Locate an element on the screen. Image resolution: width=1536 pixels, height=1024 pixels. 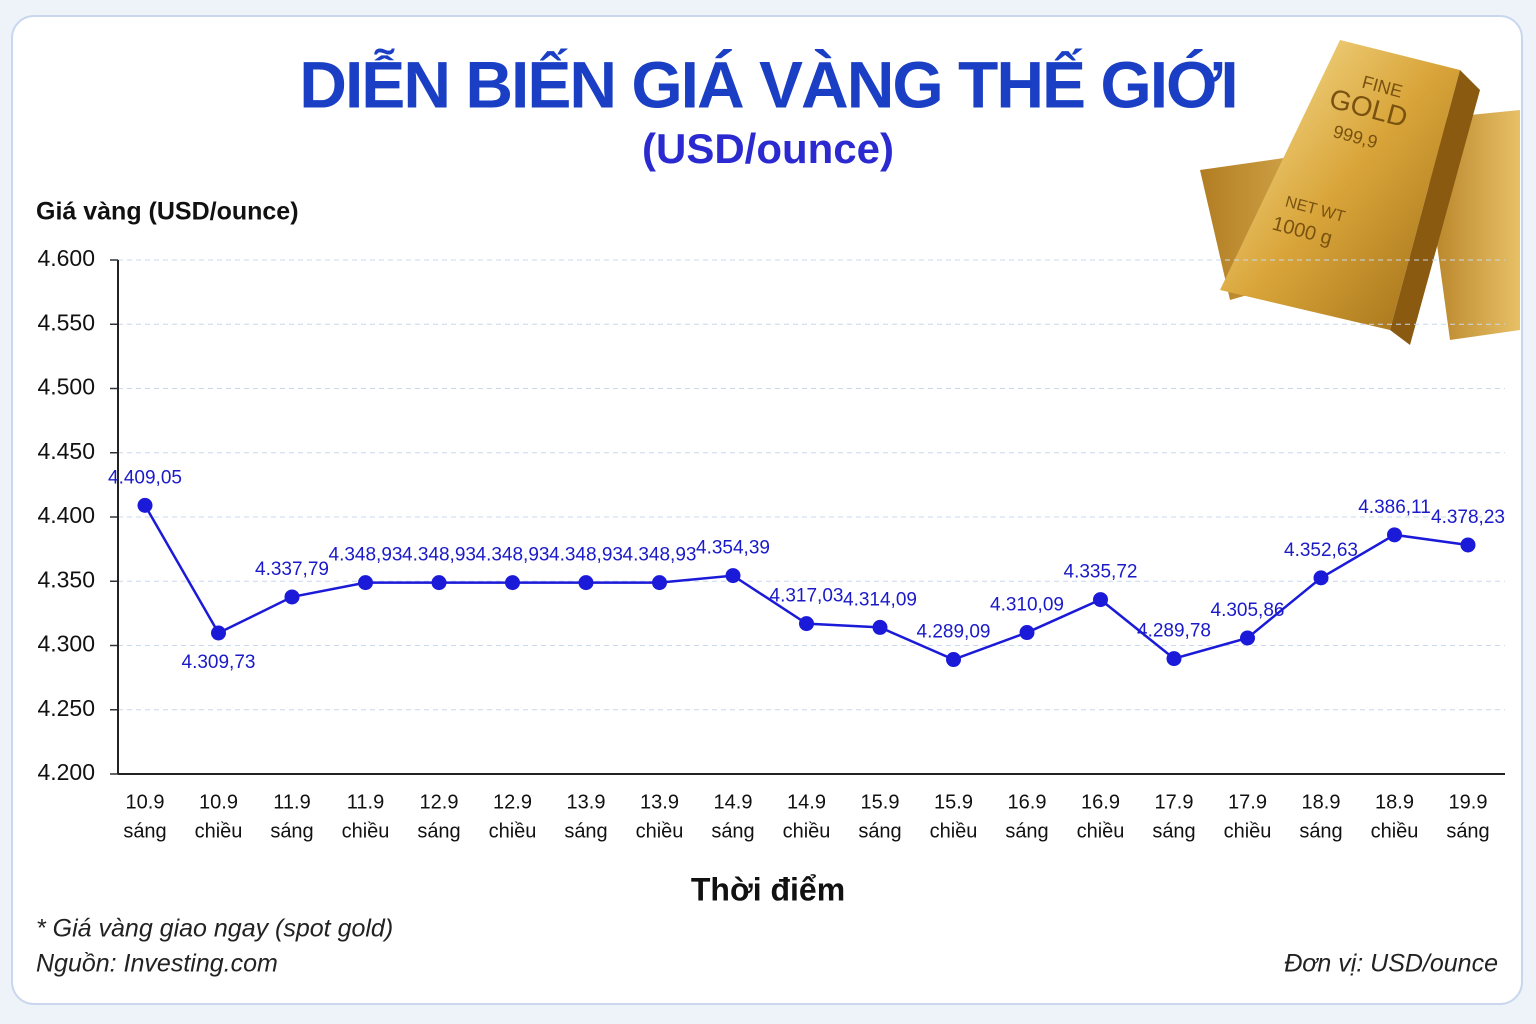
unit: Đơn vị: USD/ounce is located at coordinates (1391, 964).